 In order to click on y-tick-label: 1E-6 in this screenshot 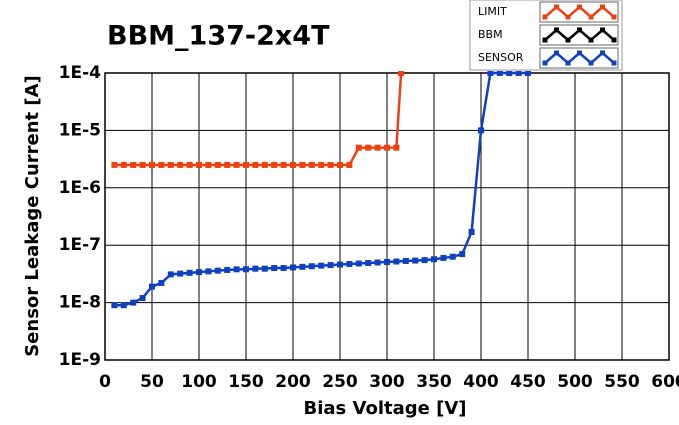, I will do `click(80, 188)`.